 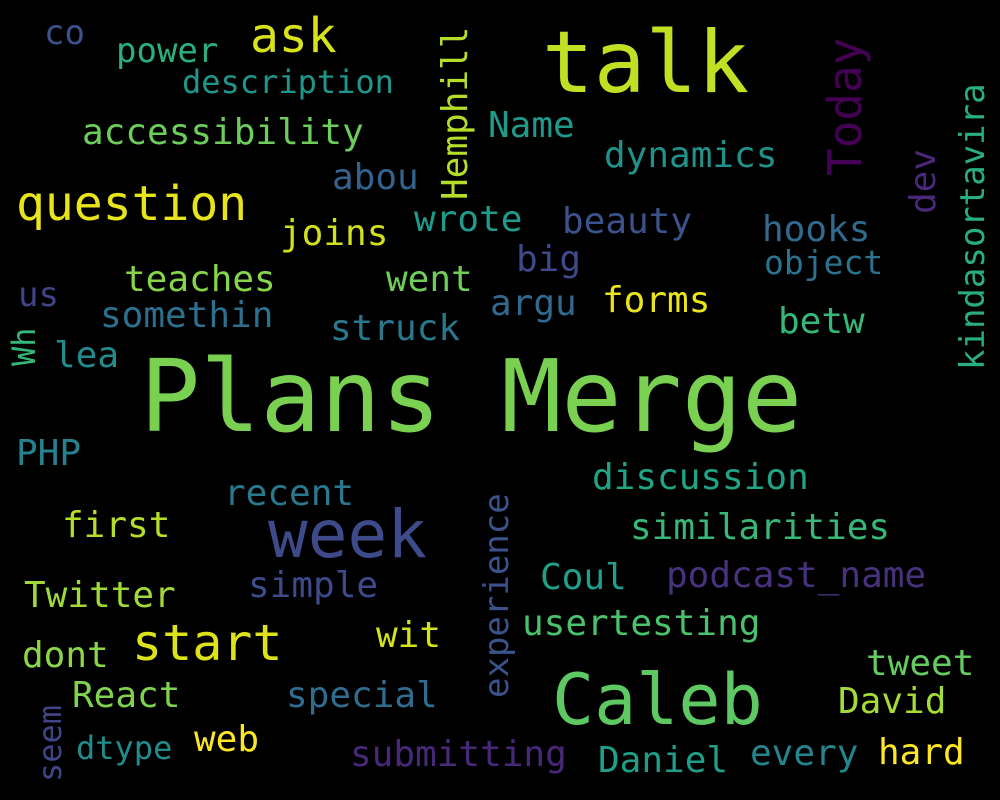 I want to click on word-similarities: similarities, so click(x=760, y=527).